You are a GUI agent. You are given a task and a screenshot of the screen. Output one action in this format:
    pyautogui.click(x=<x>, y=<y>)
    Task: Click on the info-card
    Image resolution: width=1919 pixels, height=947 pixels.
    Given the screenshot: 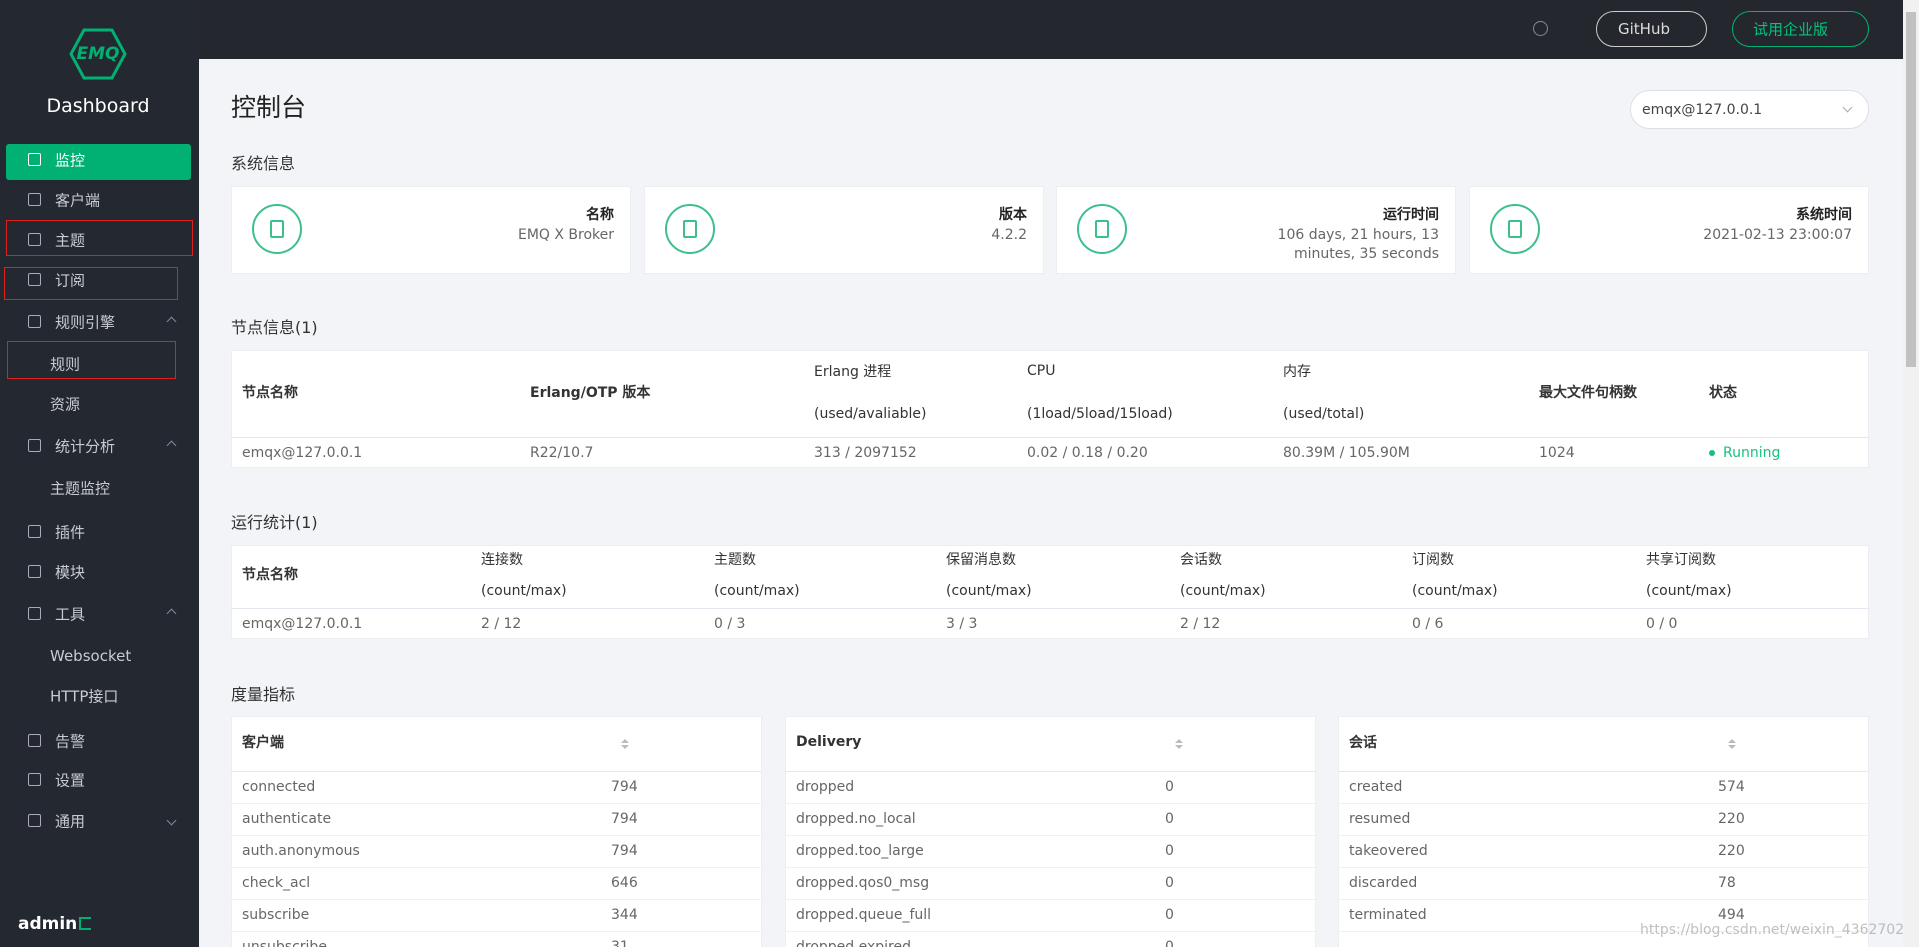 What is the action you would take?
    pyautogui.click(x=431, y=230)
    